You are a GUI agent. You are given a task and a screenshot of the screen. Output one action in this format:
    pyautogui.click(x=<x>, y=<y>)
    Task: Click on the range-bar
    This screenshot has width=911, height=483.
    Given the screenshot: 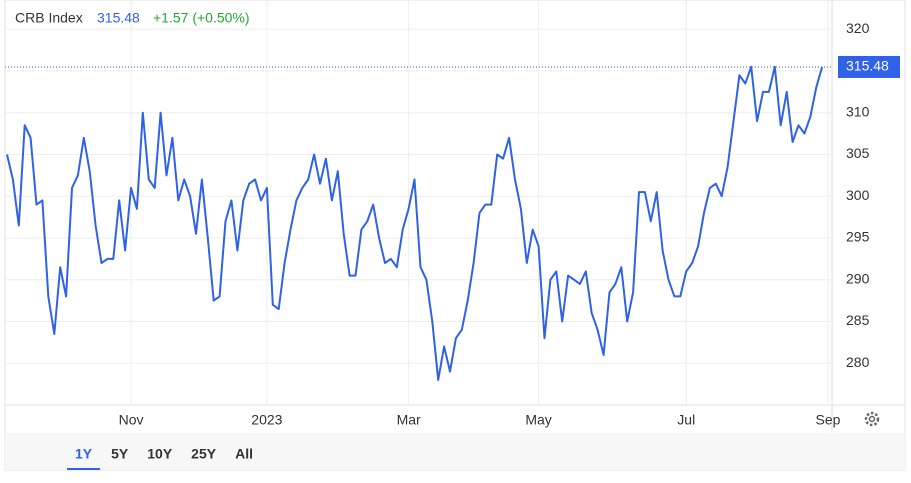 What is the action you would take?
    pyautogui.click(x=455, y=451)
    